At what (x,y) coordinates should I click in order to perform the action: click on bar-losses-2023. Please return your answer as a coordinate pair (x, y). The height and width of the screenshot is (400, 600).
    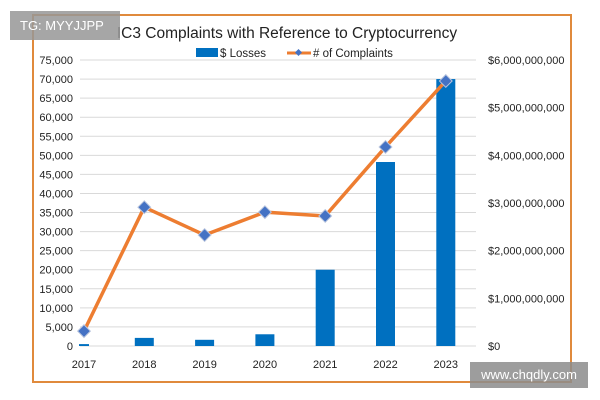
    Looking at the image, I should click on (446, 213).